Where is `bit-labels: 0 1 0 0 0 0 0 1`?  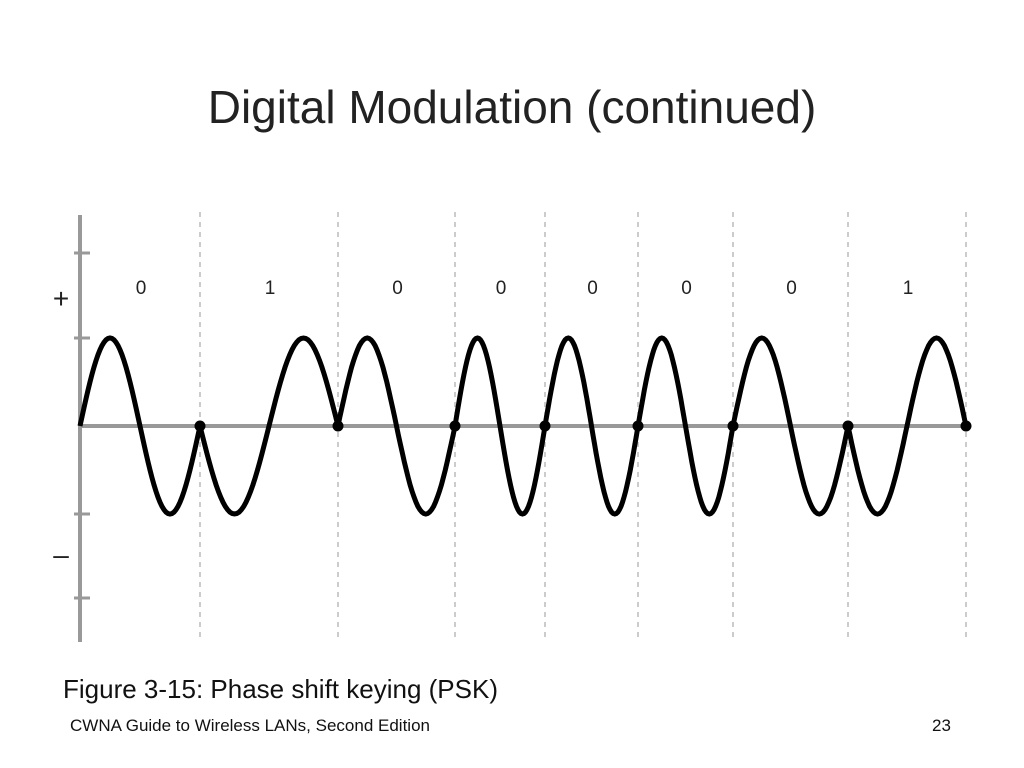 bit-labels: 0 1 0 0 0 0 0 1 is located at coordinates (525, 288).